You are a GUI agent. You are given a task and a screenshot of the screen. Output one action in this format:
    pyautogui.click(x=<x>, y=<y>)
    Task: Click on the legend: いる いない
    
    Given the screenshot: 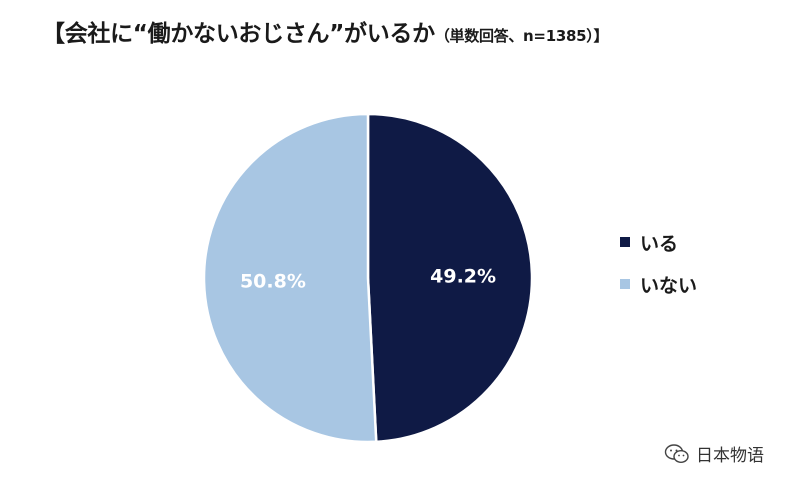 What is the action you would take?
    pyautogui.click(x=658, y=270)
    